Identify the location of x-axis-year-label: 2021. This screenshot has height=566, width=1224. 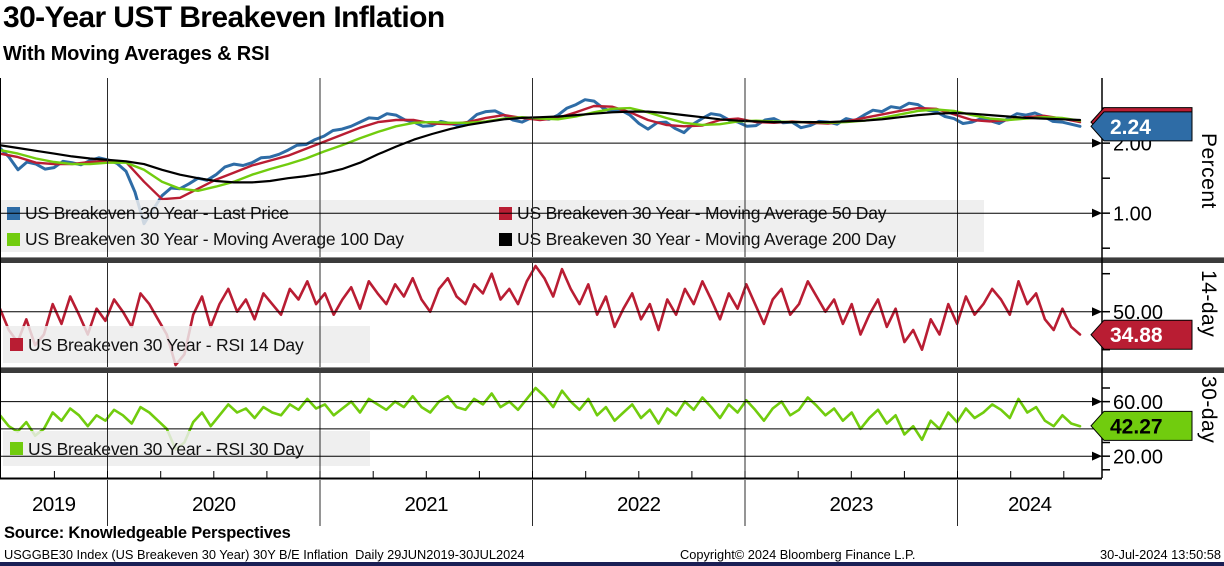
(426, 504).